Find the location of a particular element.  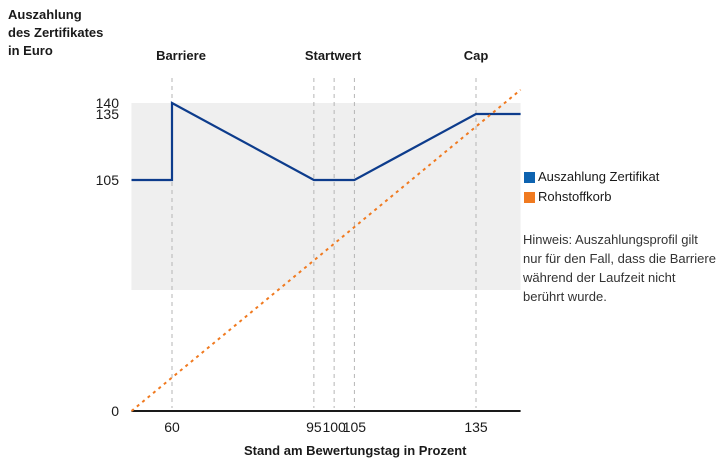

legend: Auszahlung Zertifikat Rohstoffkorb is located at coordinates (591, 187).